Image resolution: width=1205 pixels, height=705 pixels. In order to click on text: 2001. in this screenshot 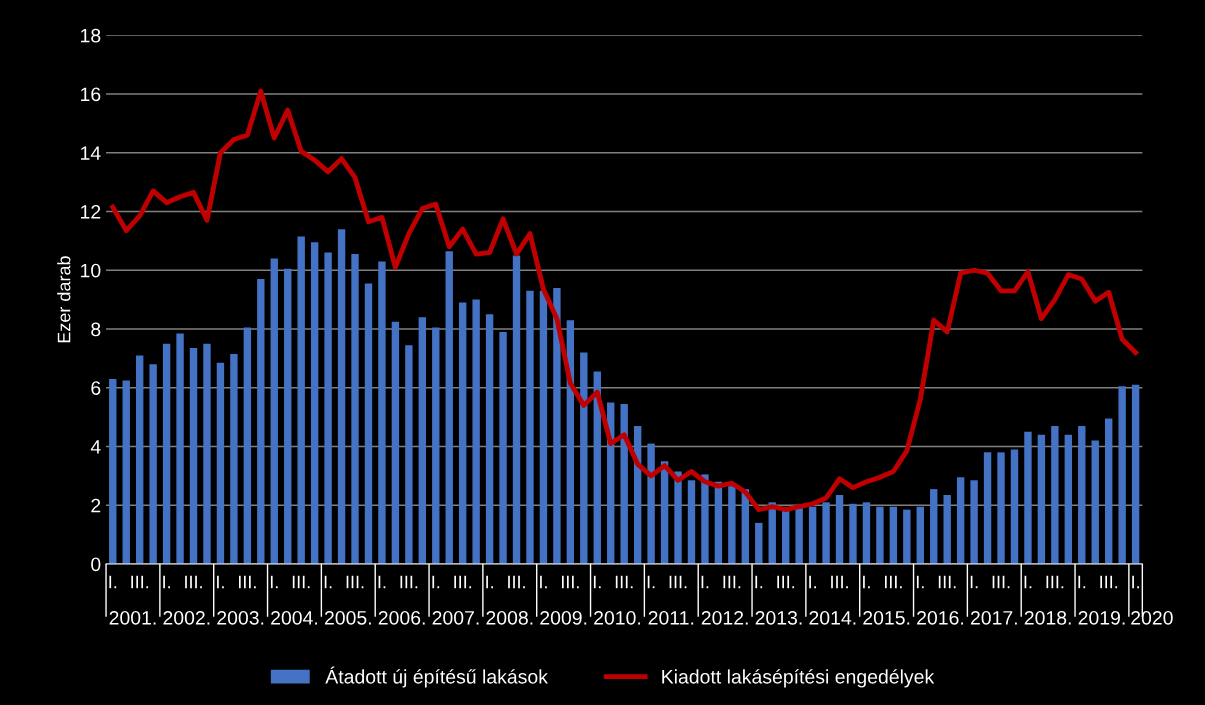, I will do `click(132, 617)`.